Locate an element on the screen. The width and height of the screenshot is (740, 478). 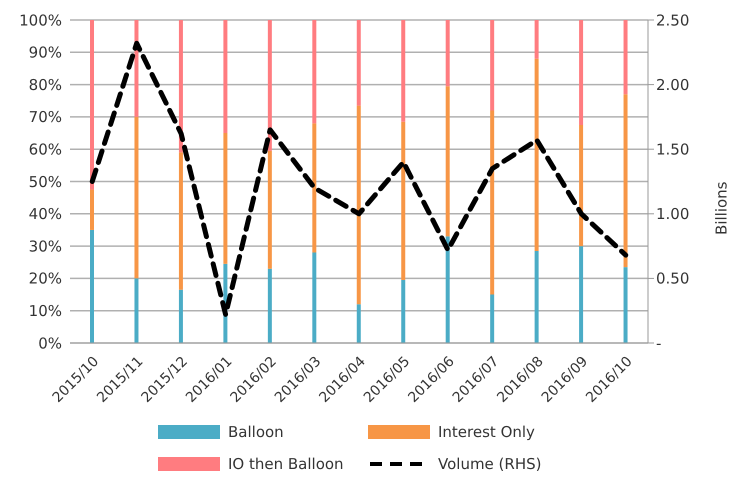
y2-tick-label: 2.00 is located at coordinates (673, 85).